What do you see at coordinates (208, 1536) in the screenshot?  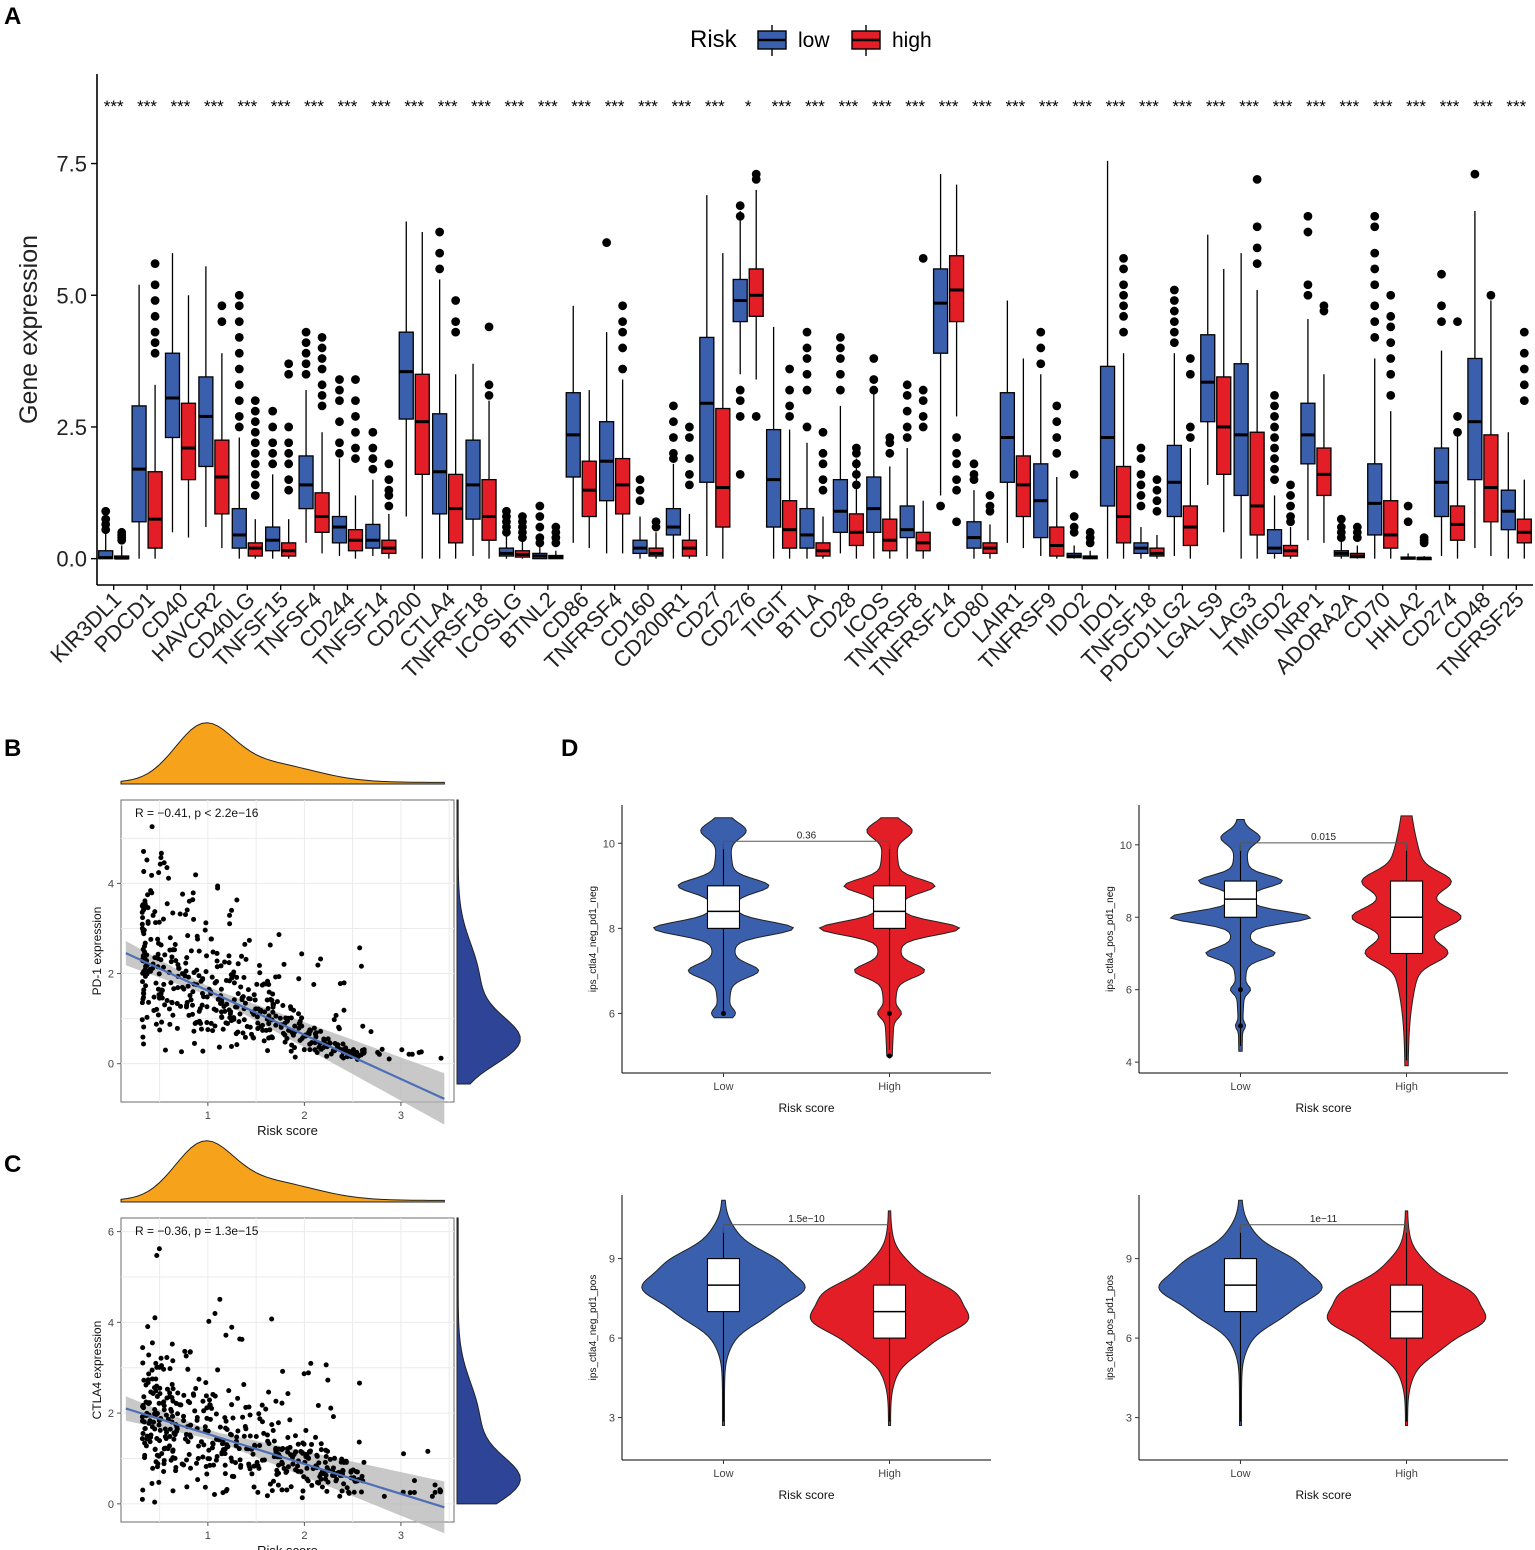 I see `x-tick-label: 1` at bounding box center [208, 1536].